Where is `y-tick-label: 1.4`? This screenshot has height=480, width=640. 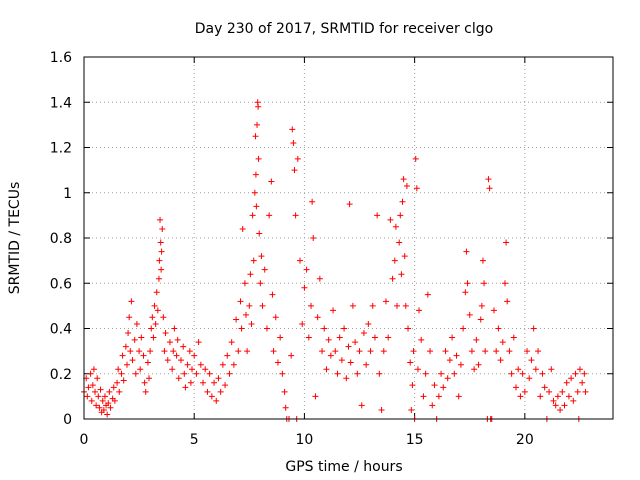 y-tick-label: 1.4 is located at coordinates (61, 103).